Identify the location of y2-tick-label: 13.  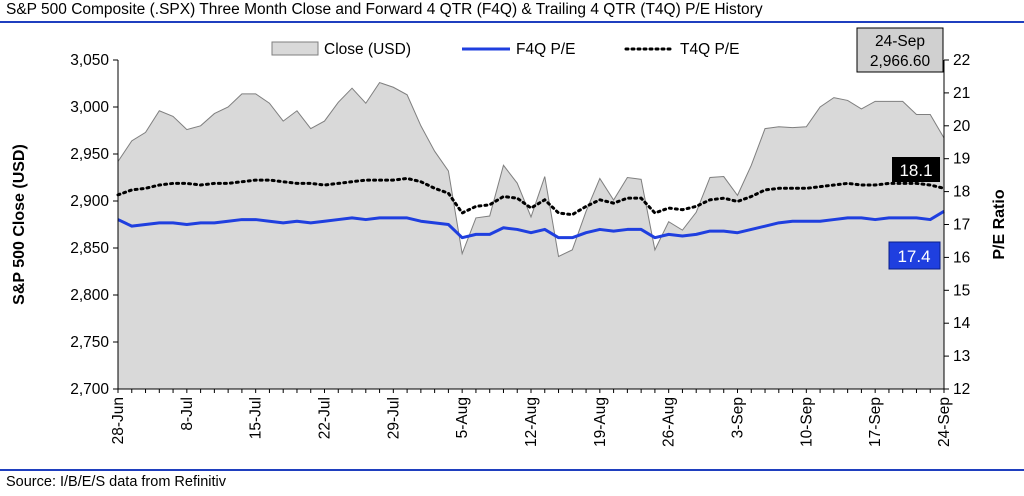
(961, 356).